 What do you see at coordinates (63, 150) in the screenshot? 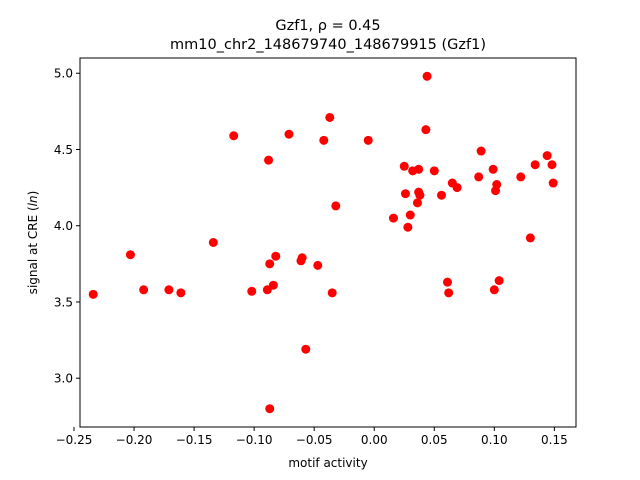
I see `y-tick-label: 4.5` at bounding box center [63, 150].